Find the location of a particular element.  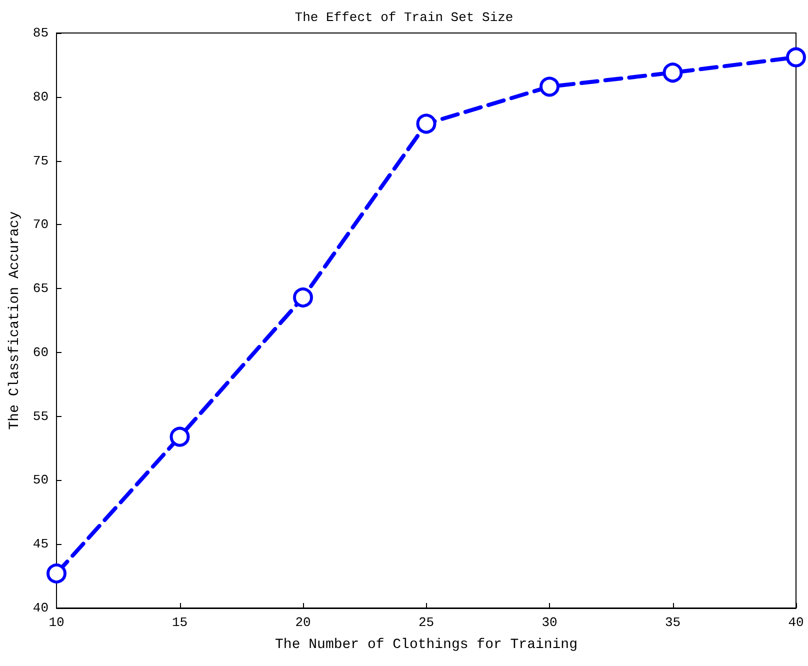

y-tick-label: 45 is located at coordinates (40, 544).